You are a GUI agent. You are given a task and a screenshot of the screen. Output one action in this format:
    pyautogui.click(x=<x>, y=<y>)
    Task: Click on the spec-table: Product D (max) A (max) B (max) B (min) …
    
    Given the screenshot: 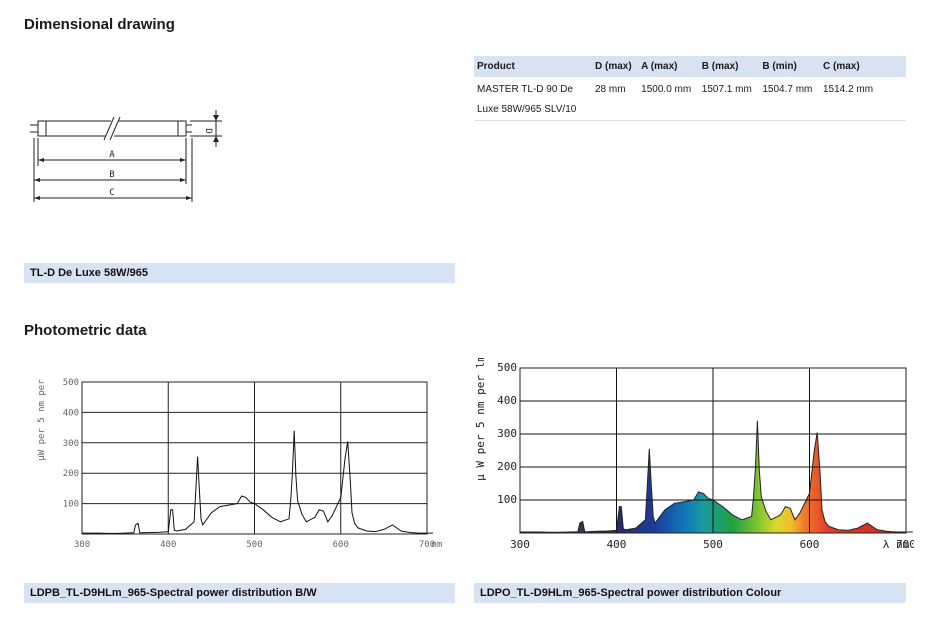 What is the action you would take?
    pyautogui.click(x=690, y=88)
    